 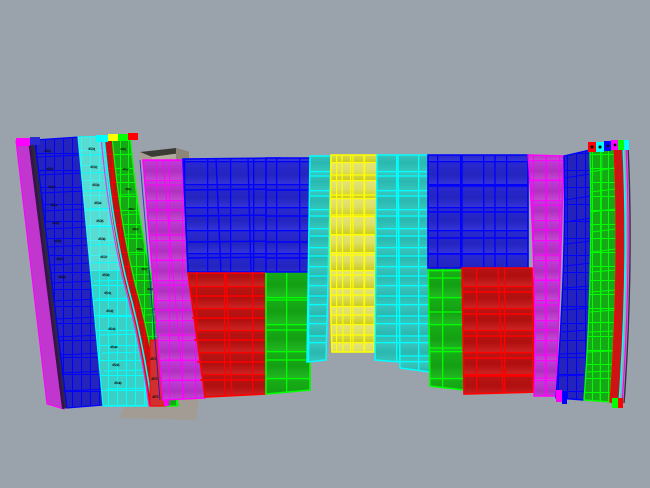 I want to click on svg-text: 4532, so click(x=94, y=167).